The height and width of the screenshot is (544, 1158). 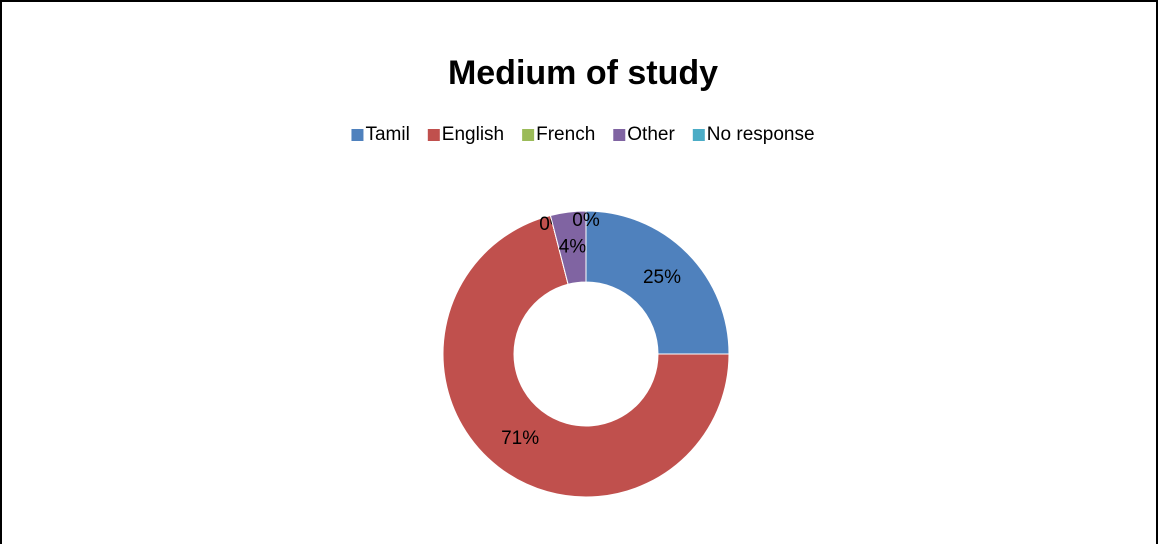 I want to click on legend-label: Tamil, so click(x=387, y=134).